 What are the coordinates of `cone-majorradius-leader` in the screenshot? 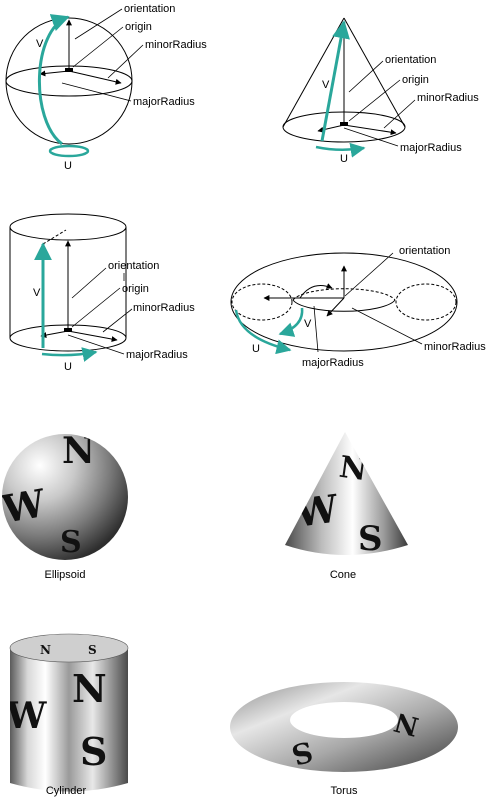 It's located at (371, 137).